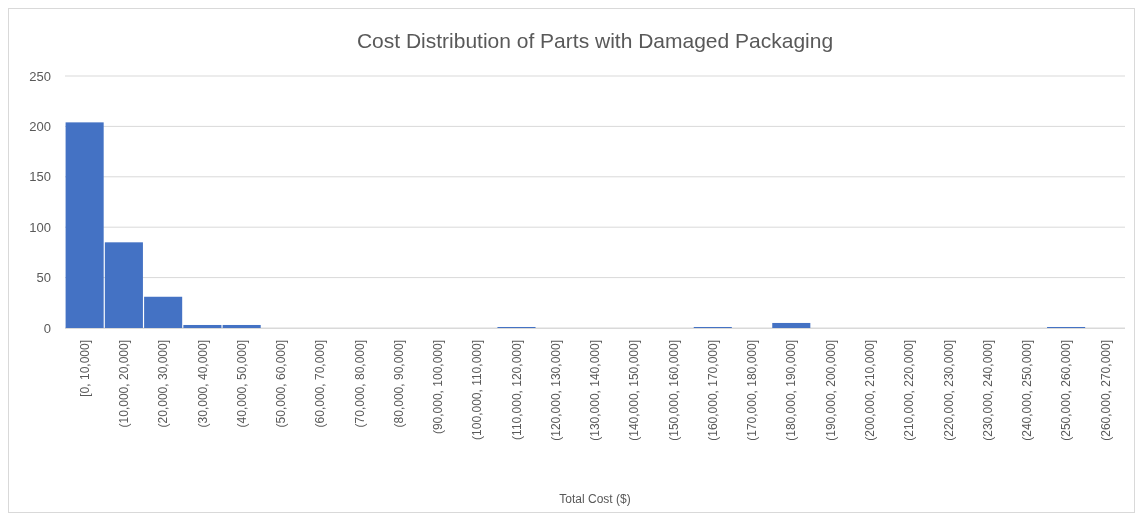 The height and width of the screenshot is (519, 1143). I want to click on x-tick-label: (170,000, 180,000], so click(752, 390).